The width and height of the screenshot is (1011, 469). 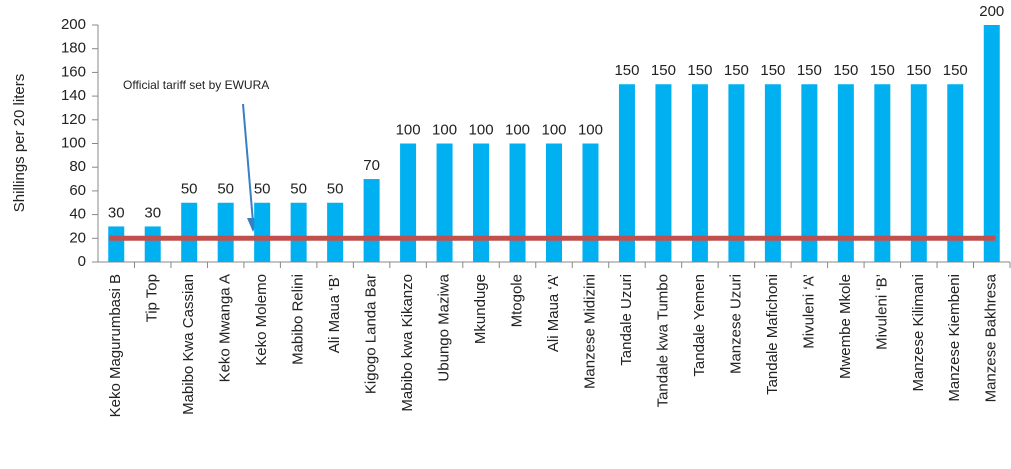 I want to click on x-tick-label: Mkunduge, so click(x=480, y=309).